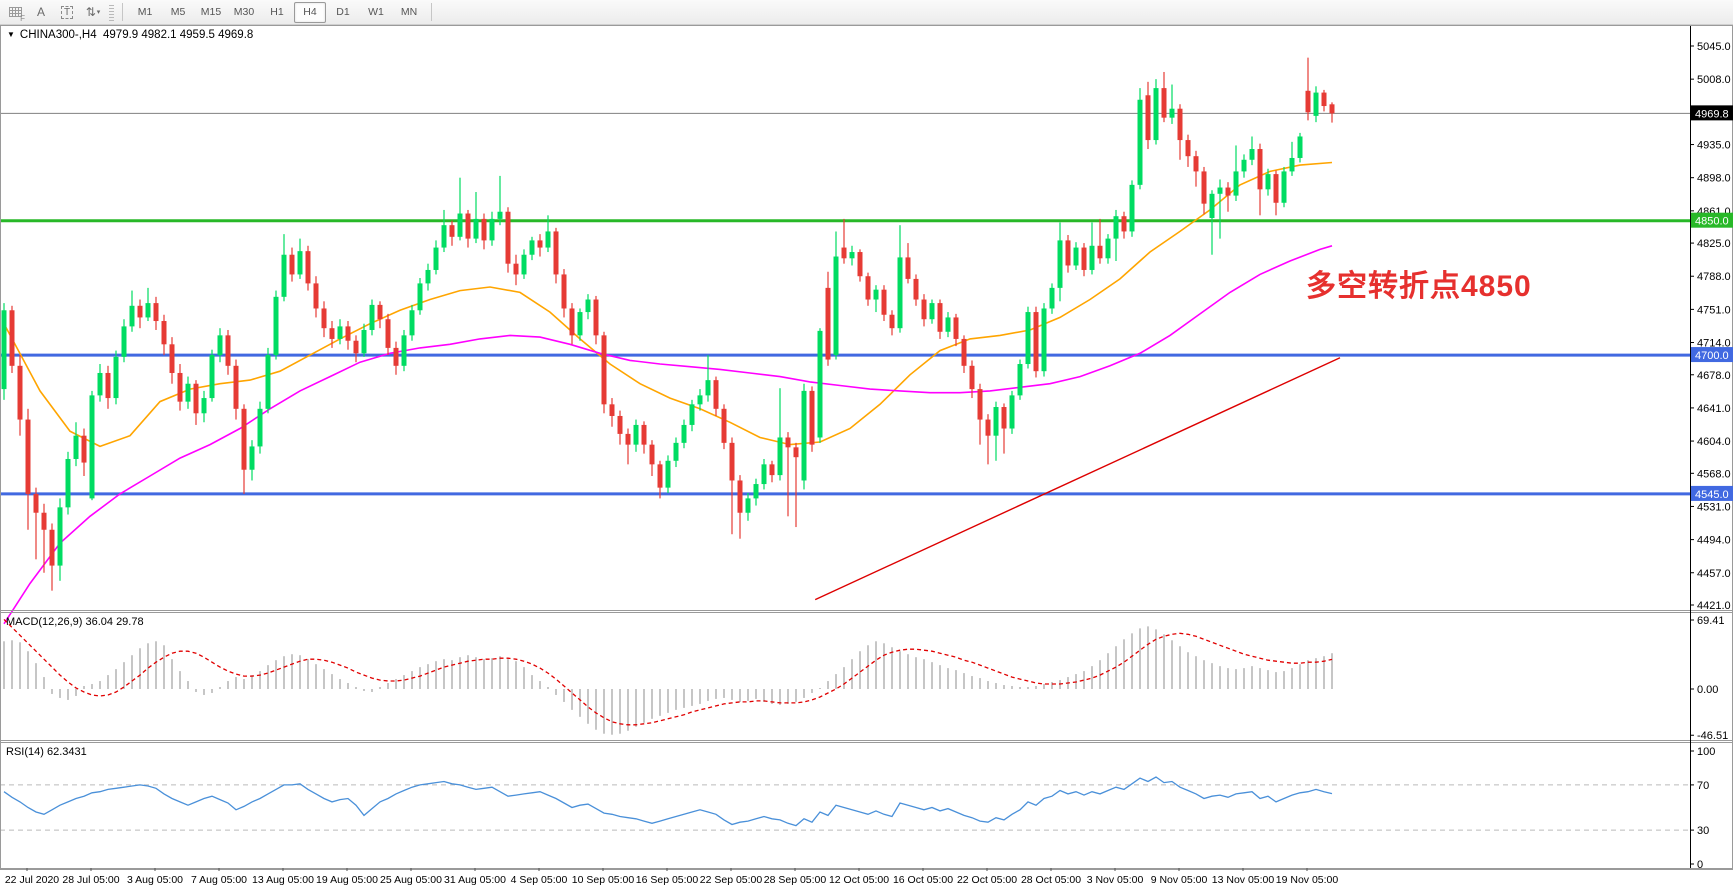  Describe the element at coordinates (1712, 114) in the screenshot. I see `current-price-badge-text: 4969.8` at that location.